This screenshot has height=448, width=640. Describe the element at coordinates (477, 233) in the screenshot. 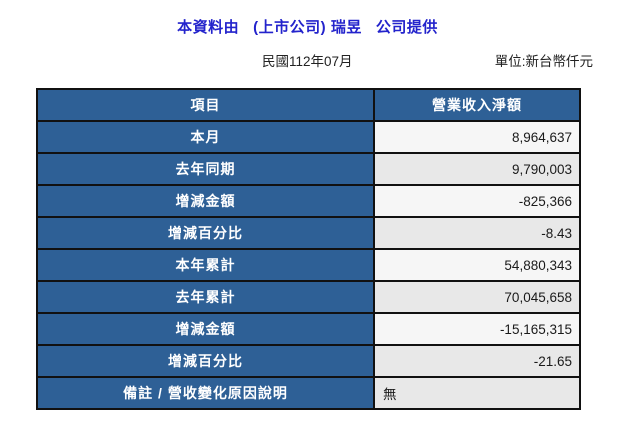

I see `row-value: -8.43` at that location.